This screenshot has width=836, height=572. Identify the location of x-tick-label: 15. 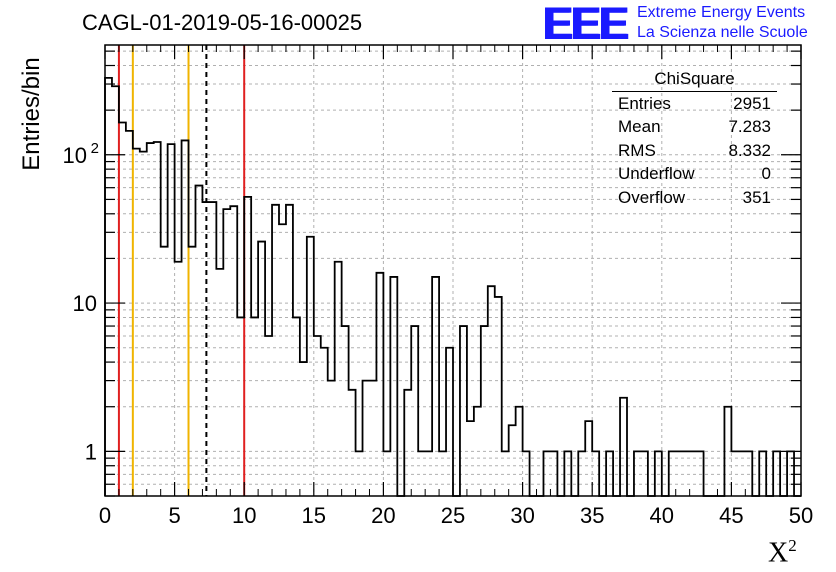
(314, 515).